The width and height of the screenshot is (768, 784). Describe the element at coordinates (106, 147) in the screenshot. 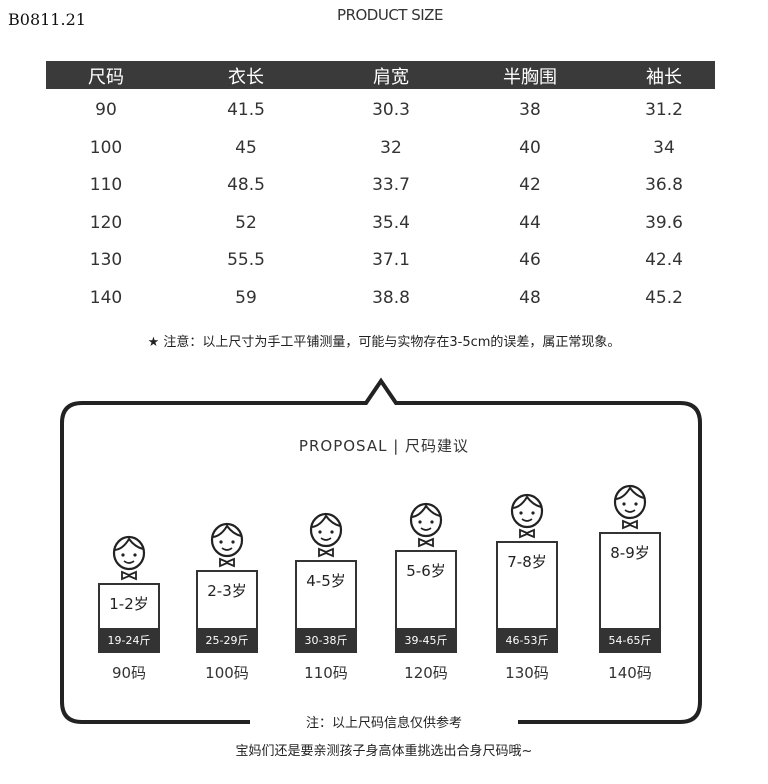

I see `table-cell: 100` at that location.